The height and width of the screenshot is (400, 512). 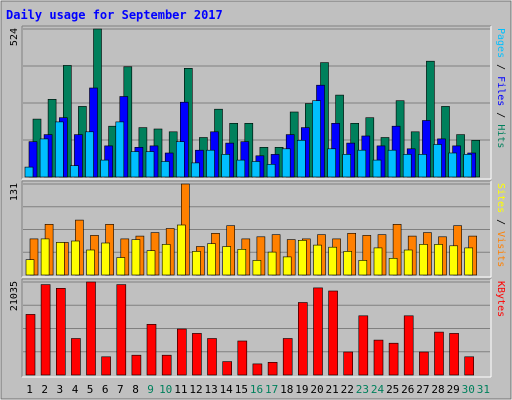 I want to click on day-label-11: 11, so click(x=180, y=389).